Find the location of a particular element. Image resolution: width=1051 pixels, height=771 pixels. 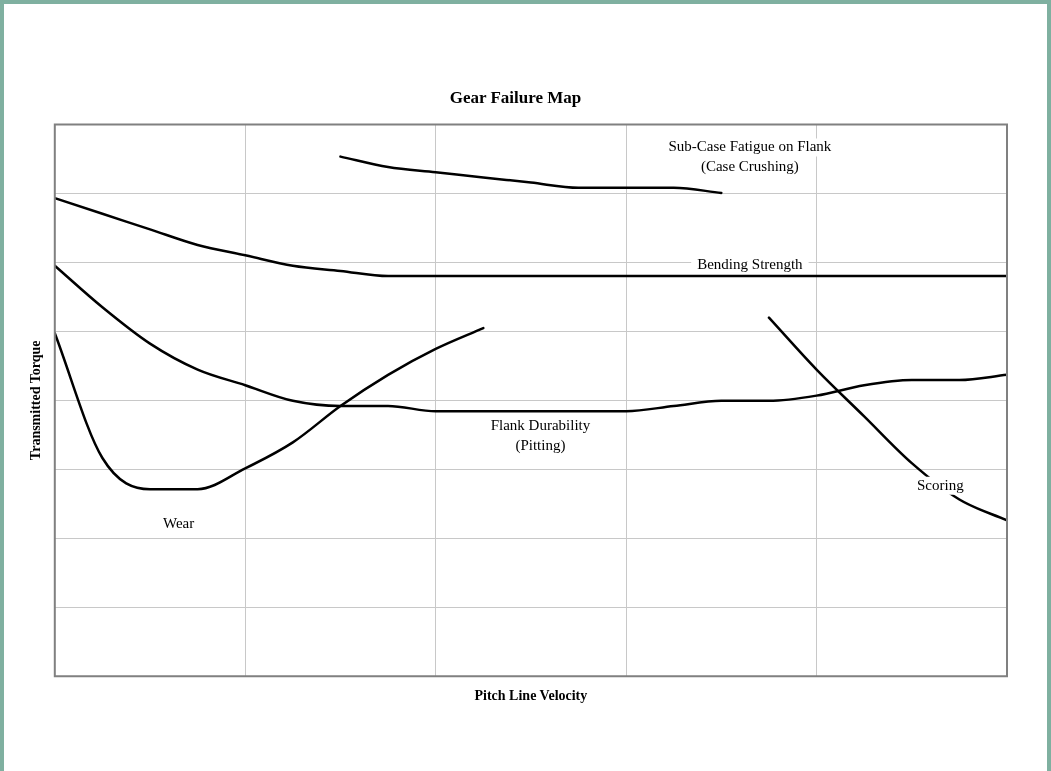

x-axis-title: Pitch Line Velocity is located at coordinates (531, 696).